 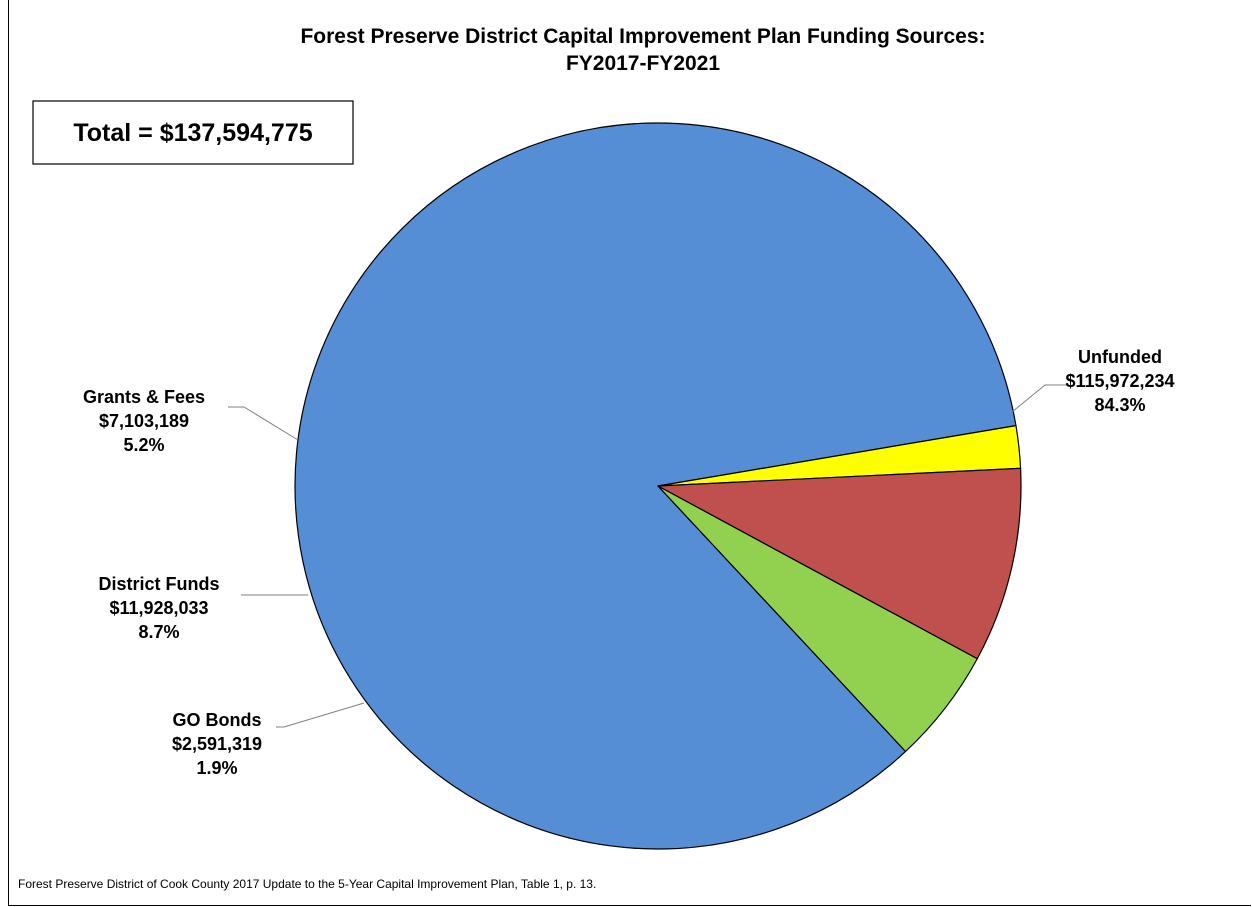 What do you see at coordinates (144, 397) in the screenshot?
I see `data-label-grants-fees-category: Grants & Fees` at bounding box center [144, 397].